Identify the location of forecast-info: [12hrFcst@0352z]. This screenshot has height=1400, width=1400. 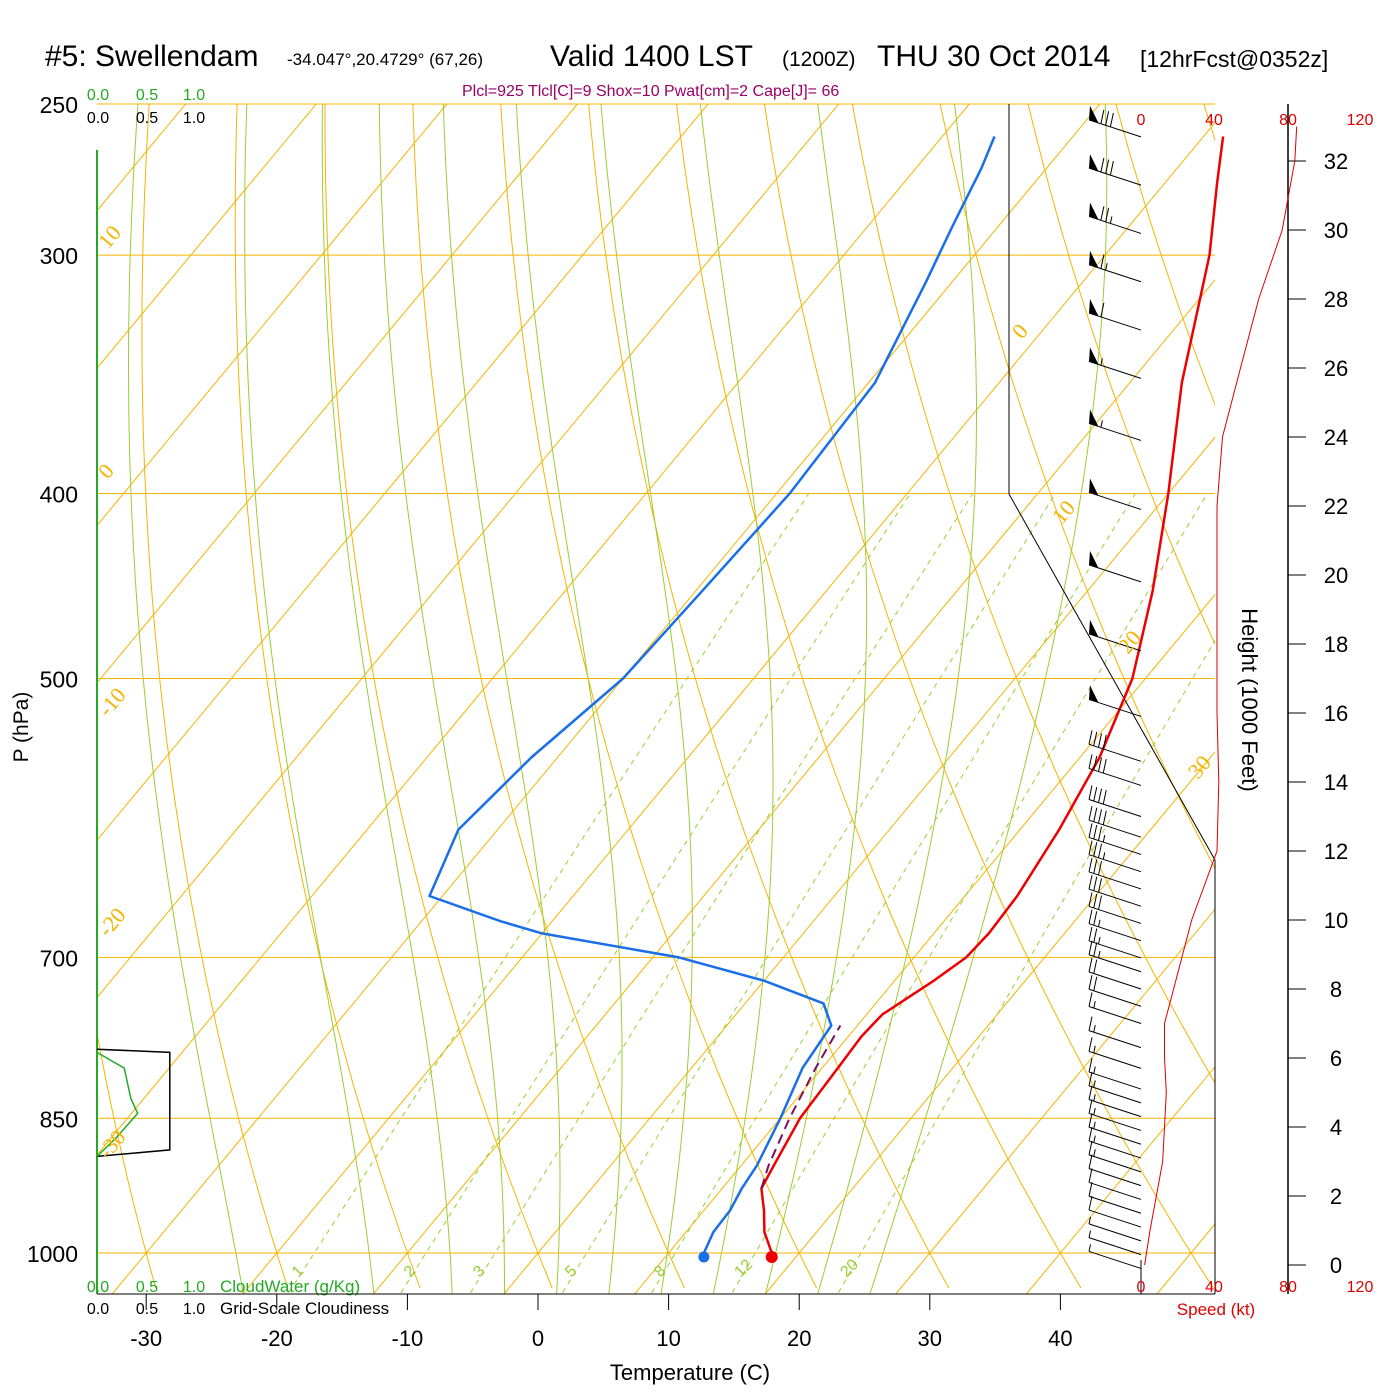
(1234, 59).